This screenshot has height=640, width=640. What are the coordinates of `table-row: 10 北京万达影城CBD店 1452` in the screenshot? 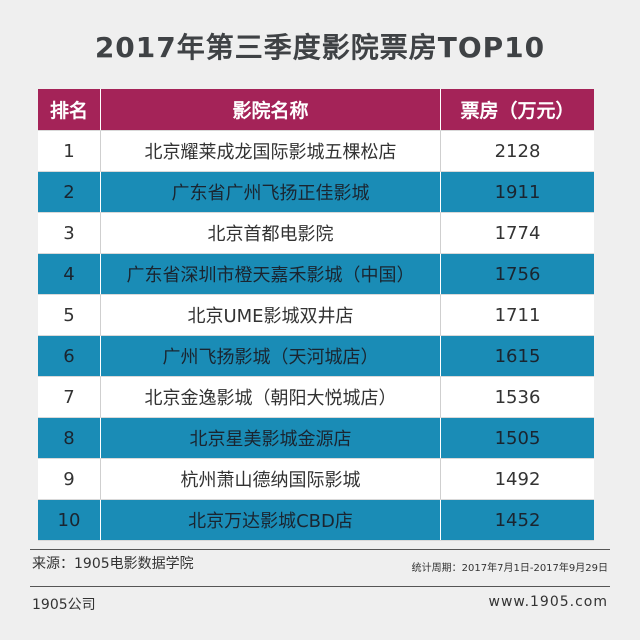 It's located at (316, 520).